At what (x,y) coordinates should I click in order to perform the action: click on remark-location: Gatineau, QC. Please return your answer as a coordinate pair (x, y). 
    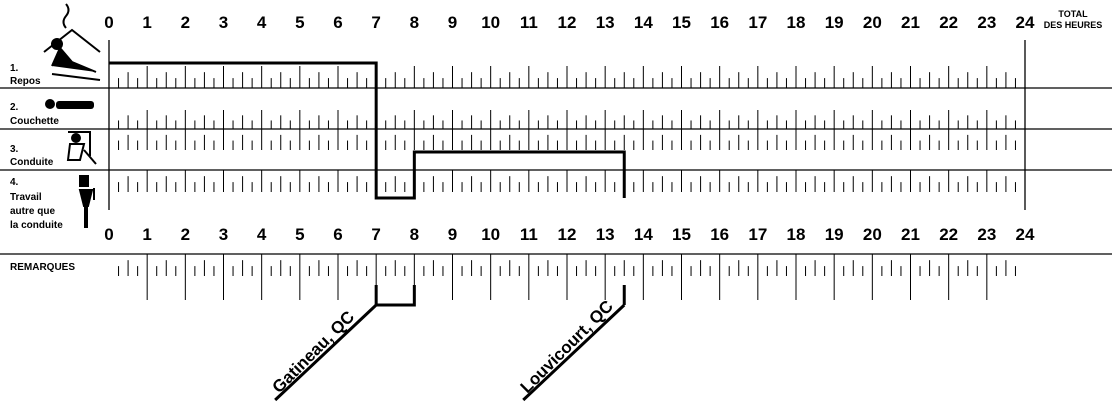
    Looking at the image, I should click on (314, 352).